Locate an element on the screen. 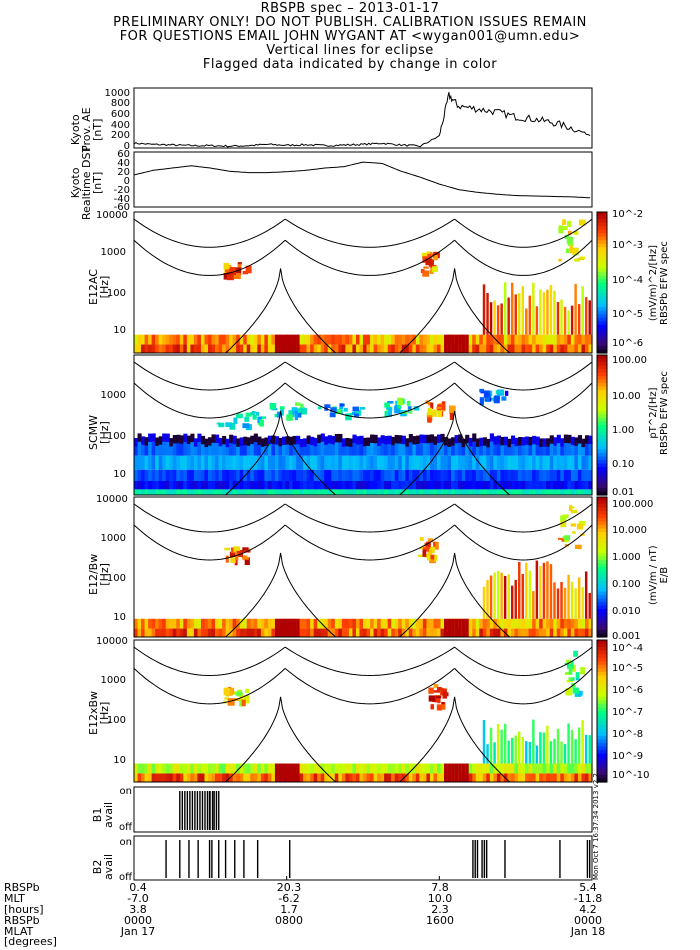 The image size is (700, 950). e12xbw-curve is located at coordinates (369, 686).